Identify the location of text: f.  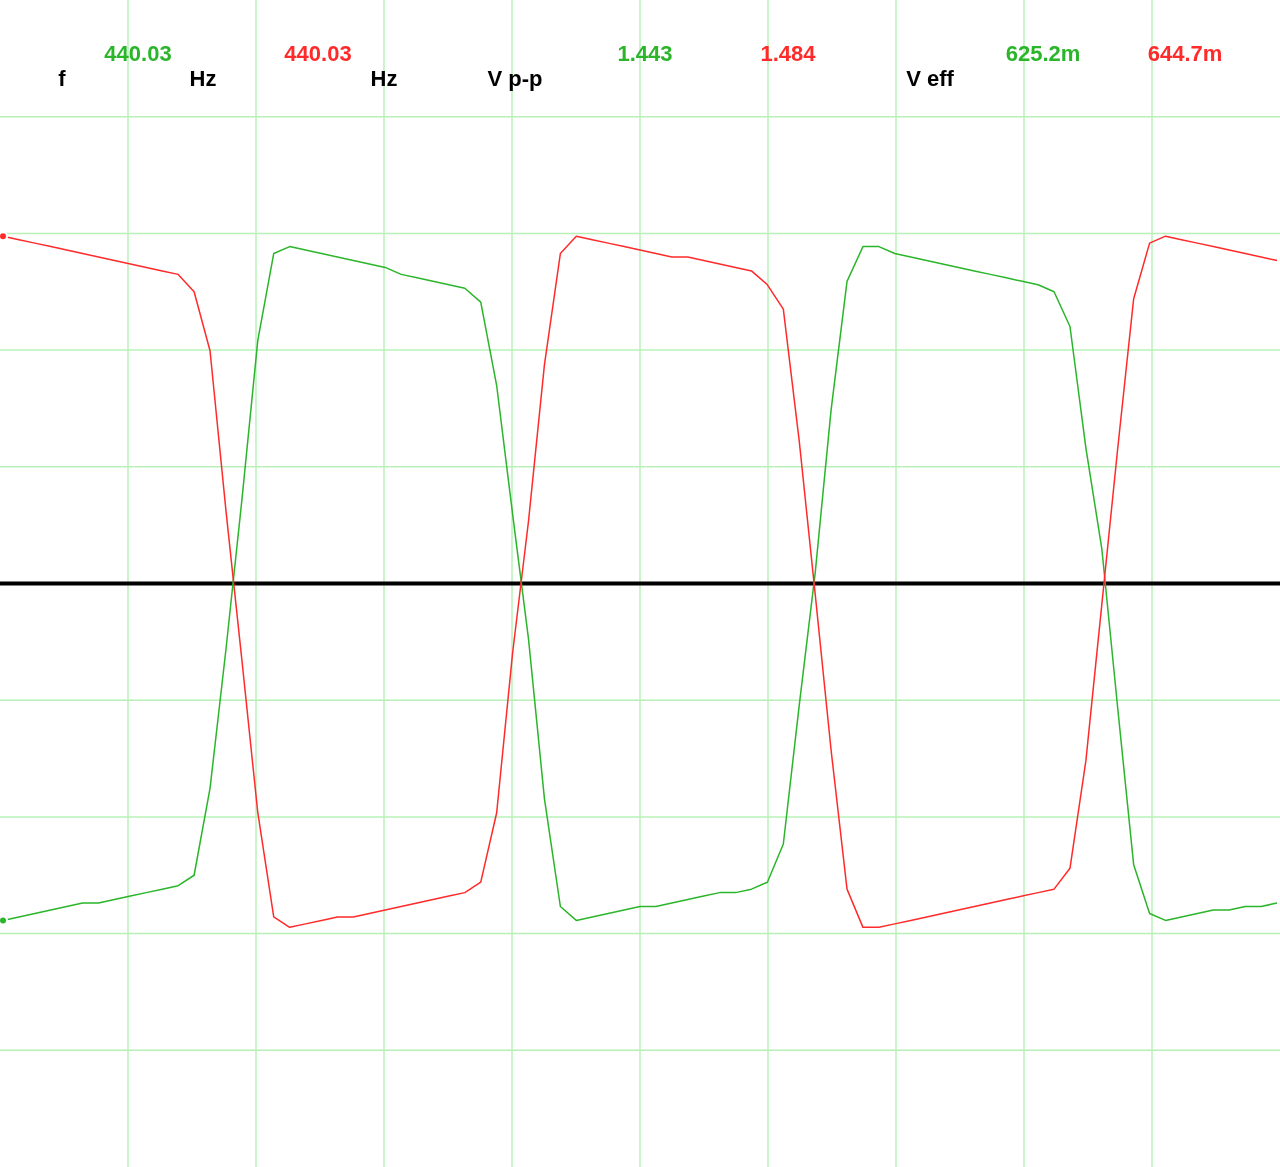
(62, 79).